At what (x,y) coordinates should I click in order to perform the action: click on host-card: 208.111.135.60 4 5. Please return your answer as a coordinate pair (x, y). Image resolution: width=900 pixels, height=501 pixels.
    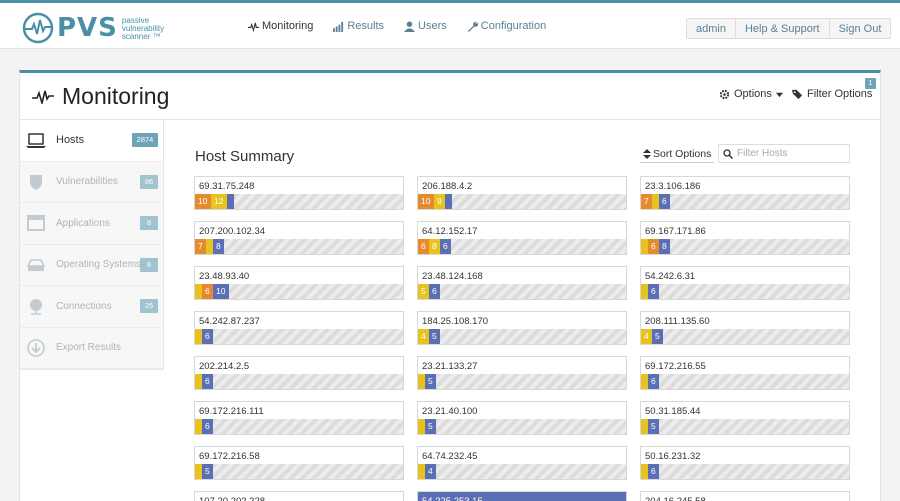
    Looking at the image, I should click on (745, 328).